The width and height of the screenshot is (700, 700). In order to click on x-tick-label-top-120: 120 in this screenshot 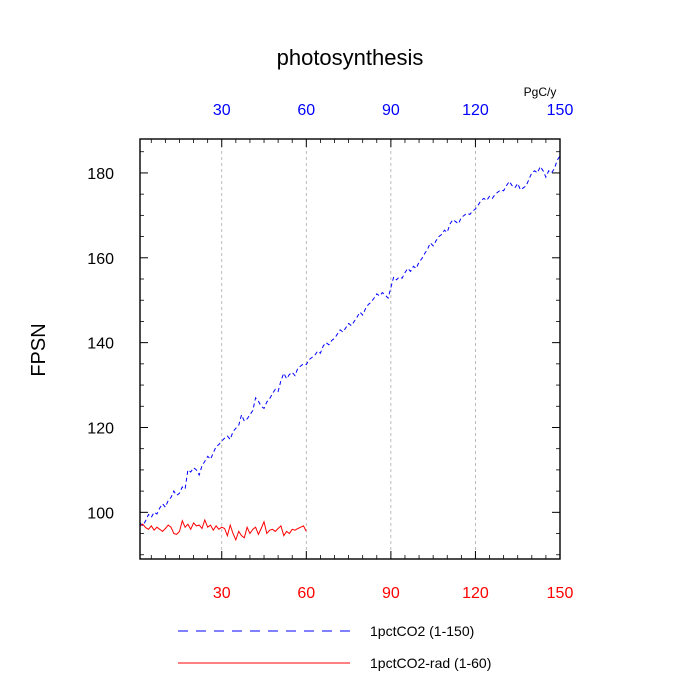, I will do `click(475, 110)`.